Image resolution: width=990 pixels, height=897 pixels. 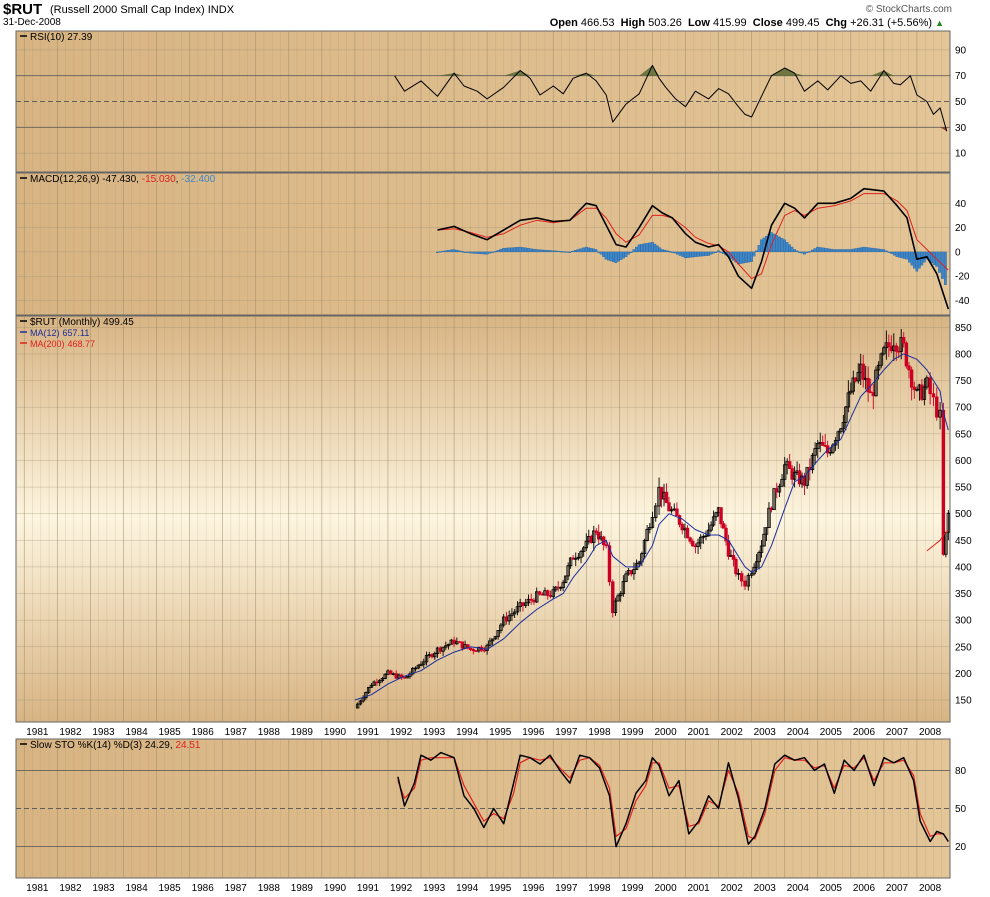 I want to click on brand-label: © StockCharts.com, so click(x=908, y=9).